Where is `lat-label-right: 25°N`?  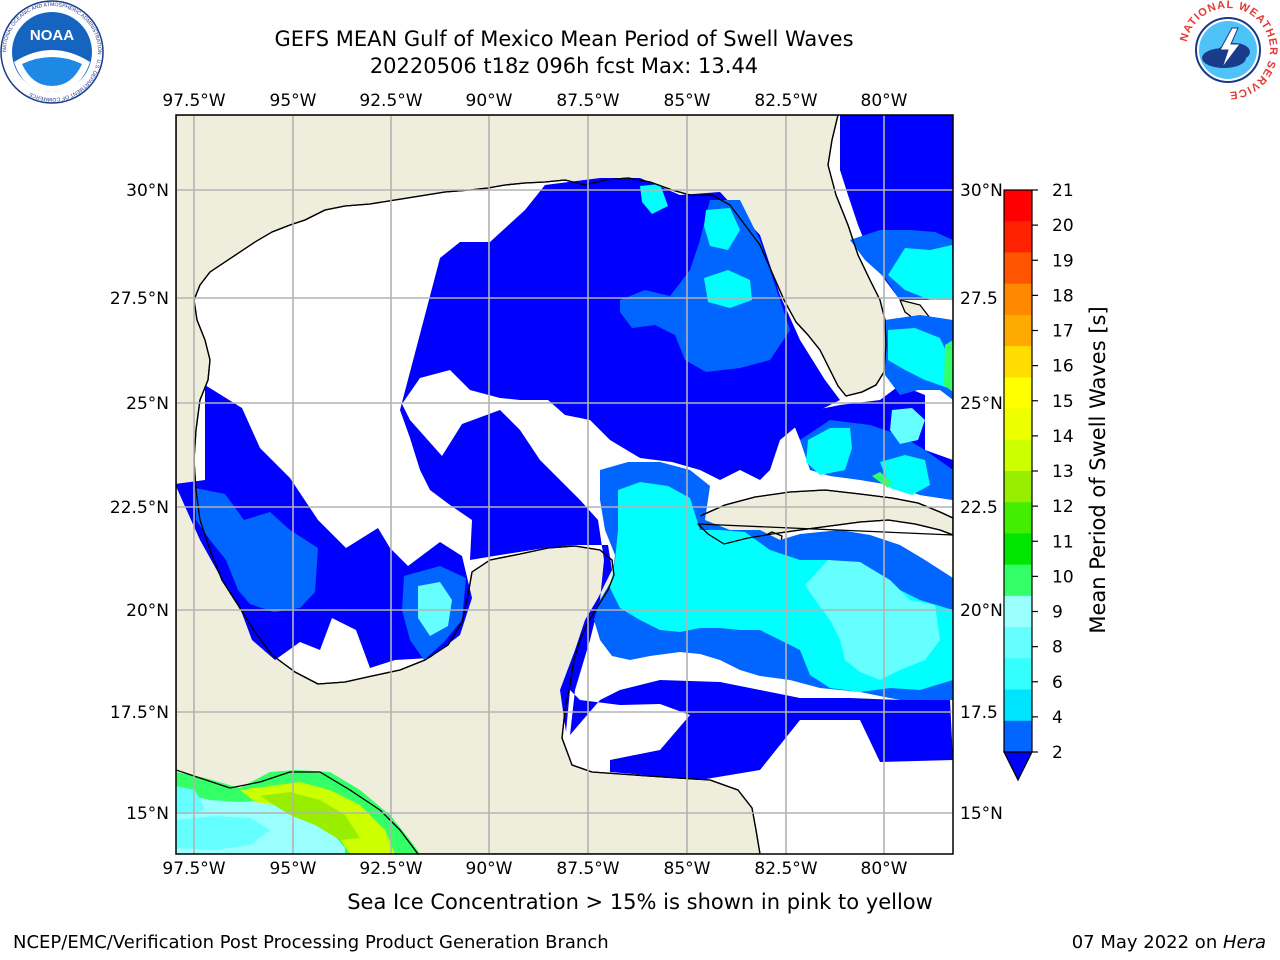
lat-label-right: 25°N is located at coordinates (981, 404).